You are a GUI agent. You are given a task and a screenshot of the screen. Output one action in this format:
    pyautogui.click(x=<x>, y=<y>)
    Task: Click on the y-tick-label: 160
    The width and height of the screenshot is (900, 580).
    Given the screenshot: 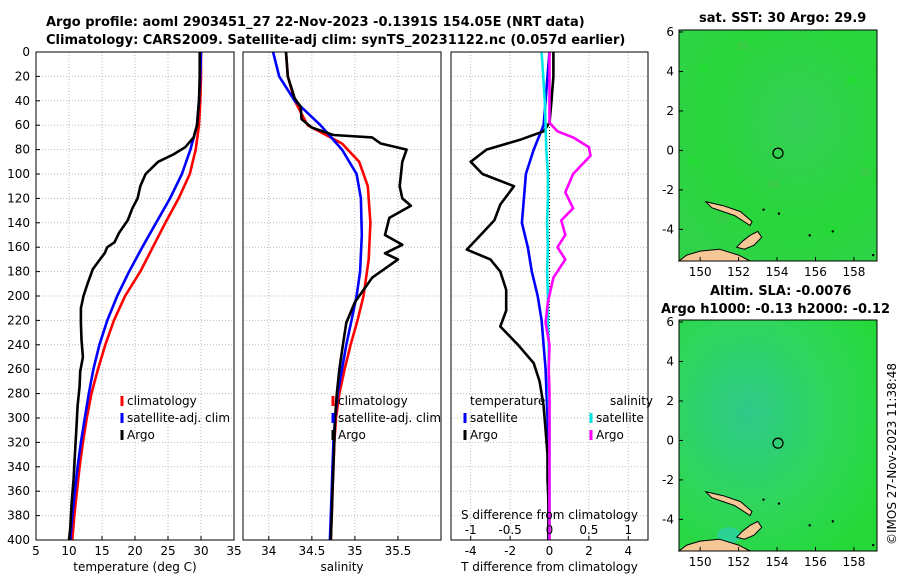 What is the action you would take?
    pyautogui.click(x=18, y=247)
    